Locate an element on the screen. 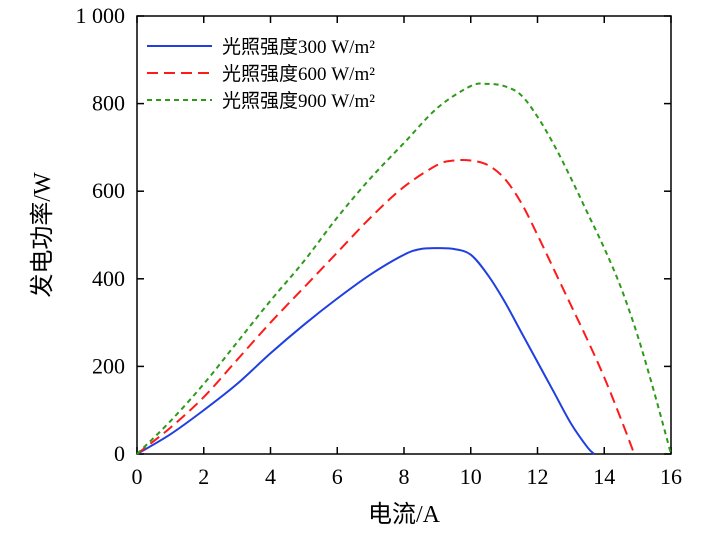 This screenshot has width=709, height=534. legend: 光照强度300 W/m² 光照强度600 W/m² 光照强度900 W/m² is located at coordinates (261, 74).